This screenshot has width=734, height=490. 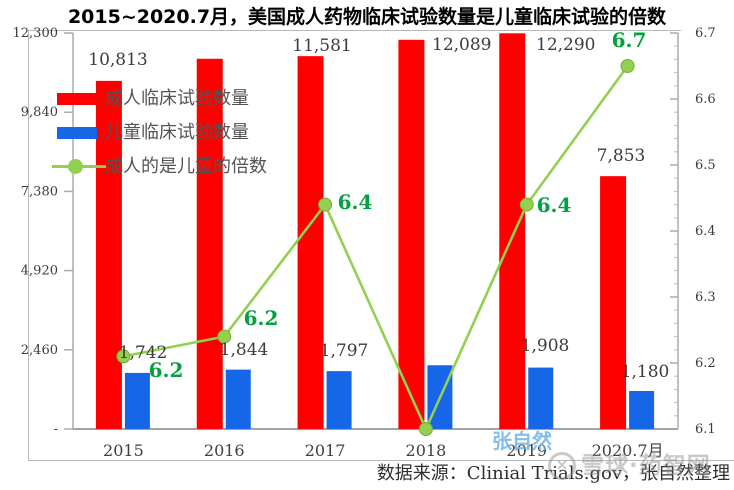 I want to click on ratio-value-label-2017: 6.4, so click(x=355, y=202).